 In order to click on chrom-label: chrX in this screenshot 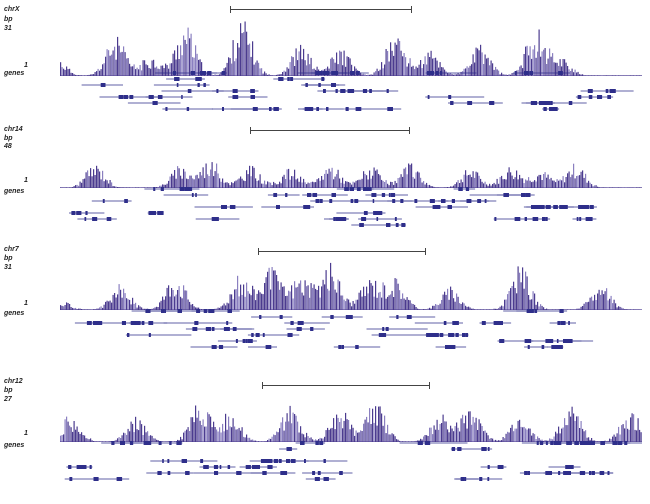, I will do `click(12, 9)`.